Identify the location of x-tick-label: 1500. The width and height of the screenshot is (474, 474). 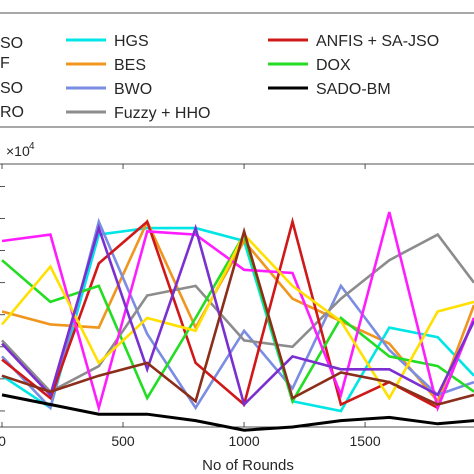
(364, 441).